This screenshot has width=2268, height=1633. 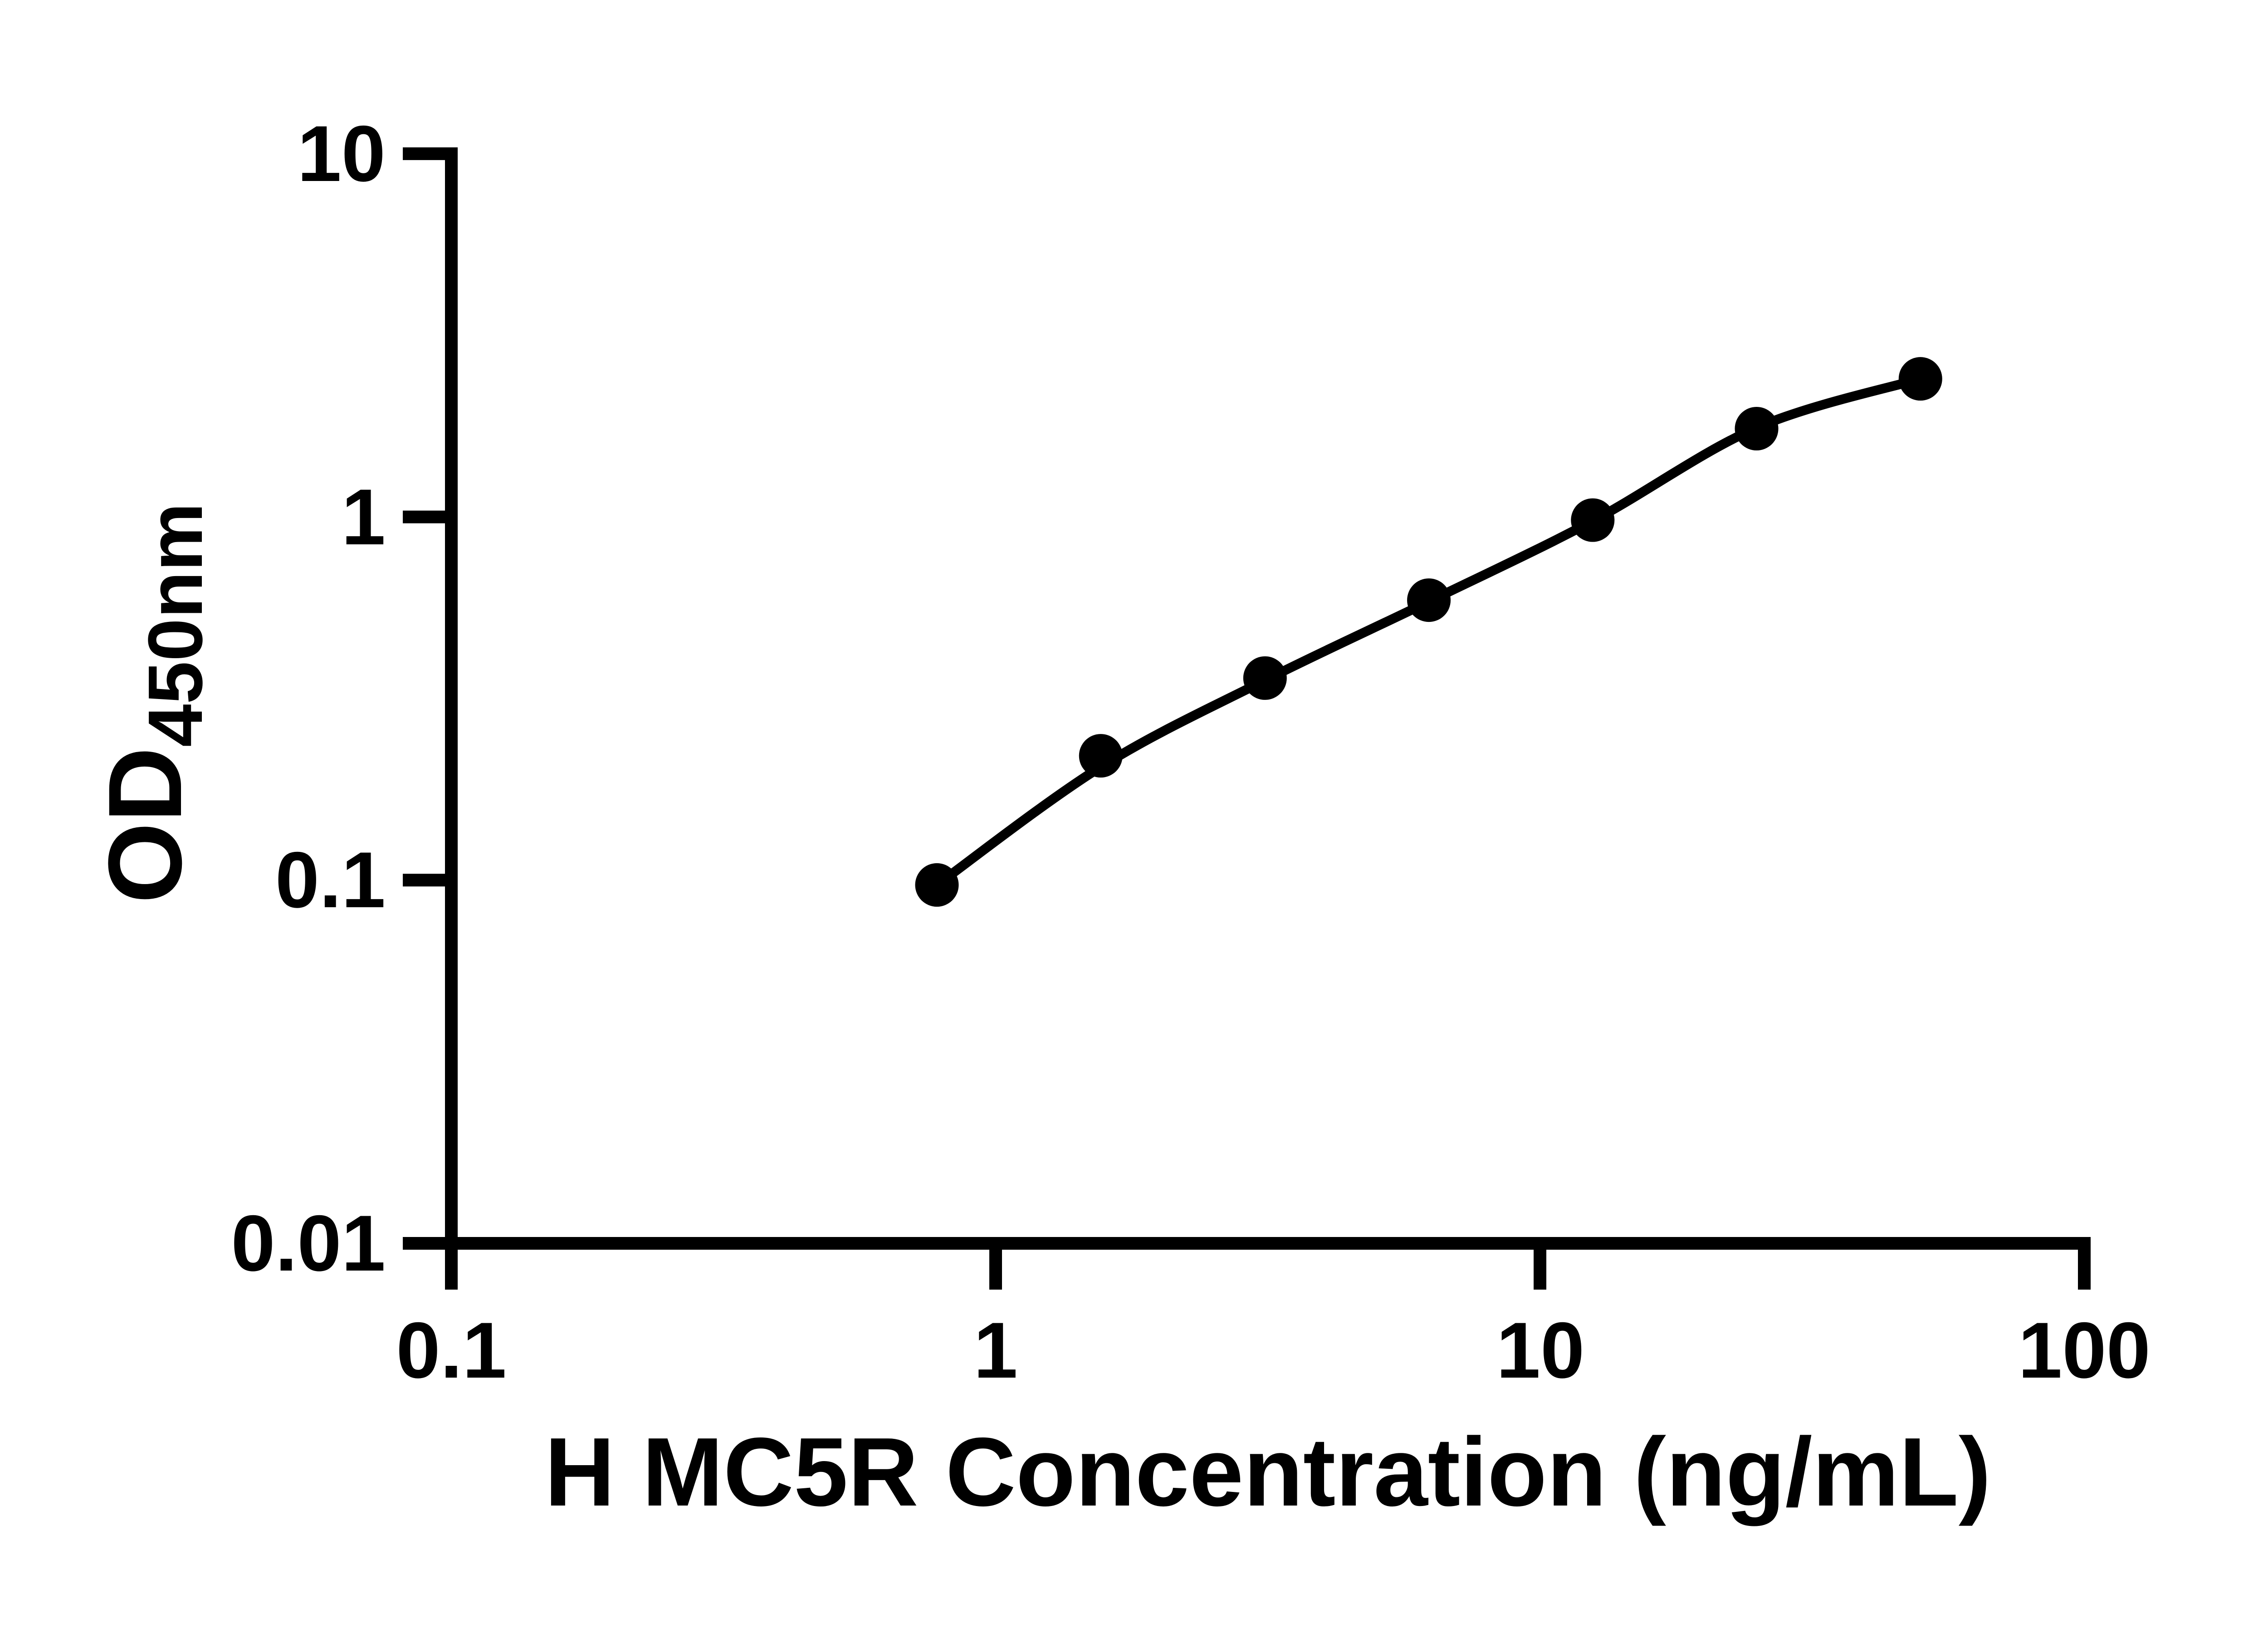 I want to click on y-tick-label-0.01: 0.01, so click(x=309, y=1243).